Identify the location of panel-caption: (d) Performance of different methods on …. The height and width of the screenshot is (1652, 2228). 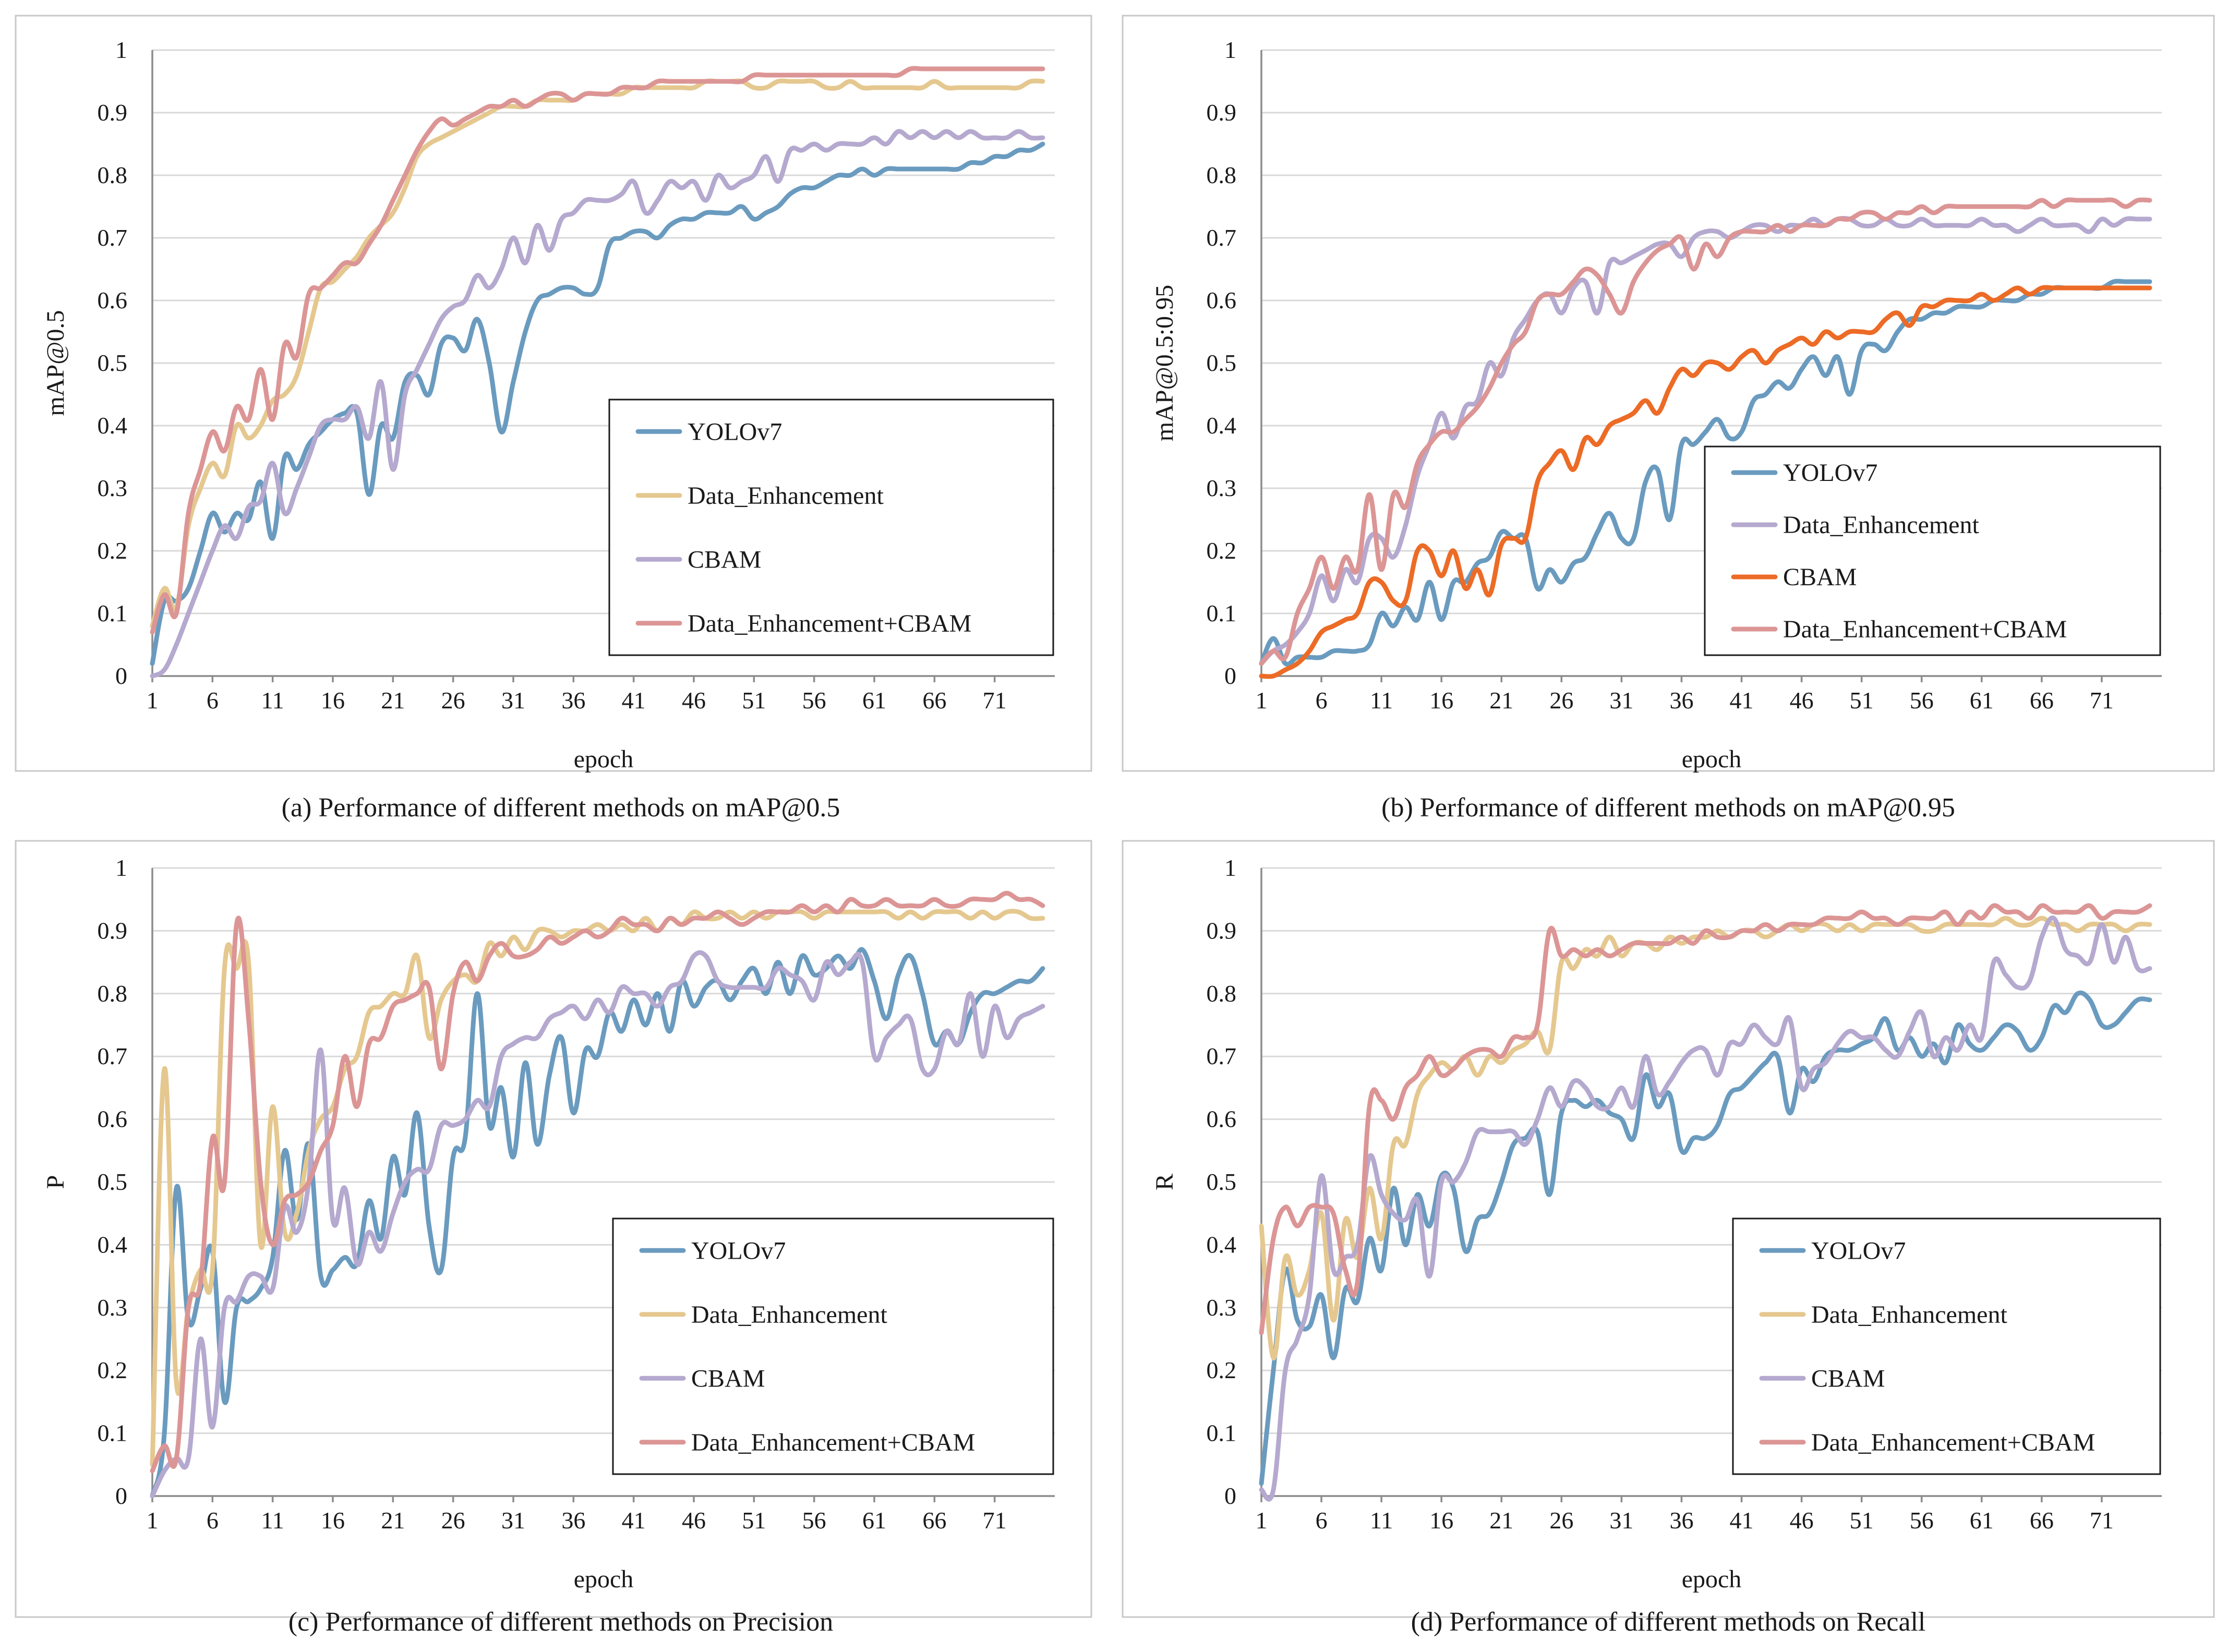
(1668, 1622).